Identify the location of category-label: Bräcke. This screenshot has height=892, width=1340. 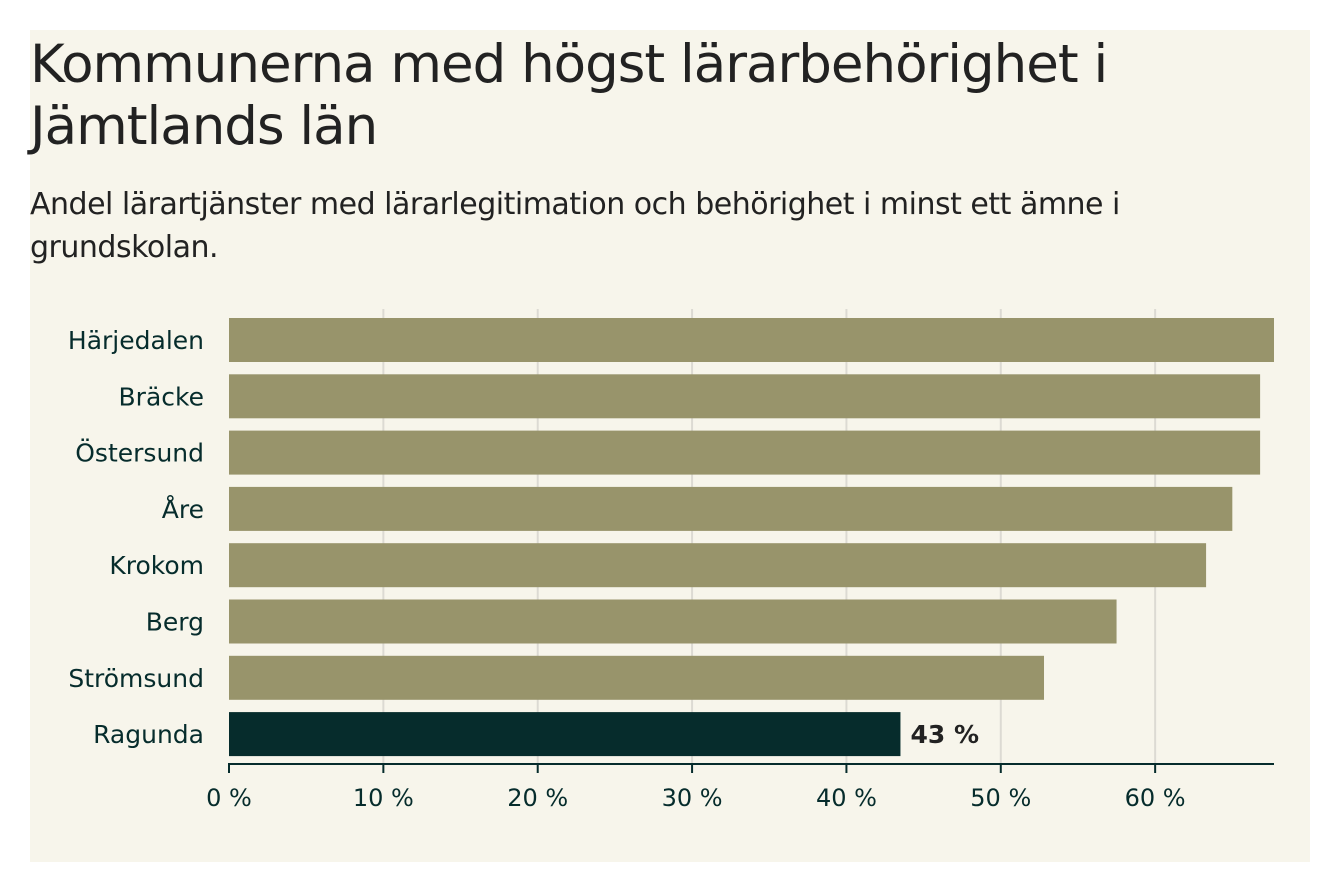
(161, 396).